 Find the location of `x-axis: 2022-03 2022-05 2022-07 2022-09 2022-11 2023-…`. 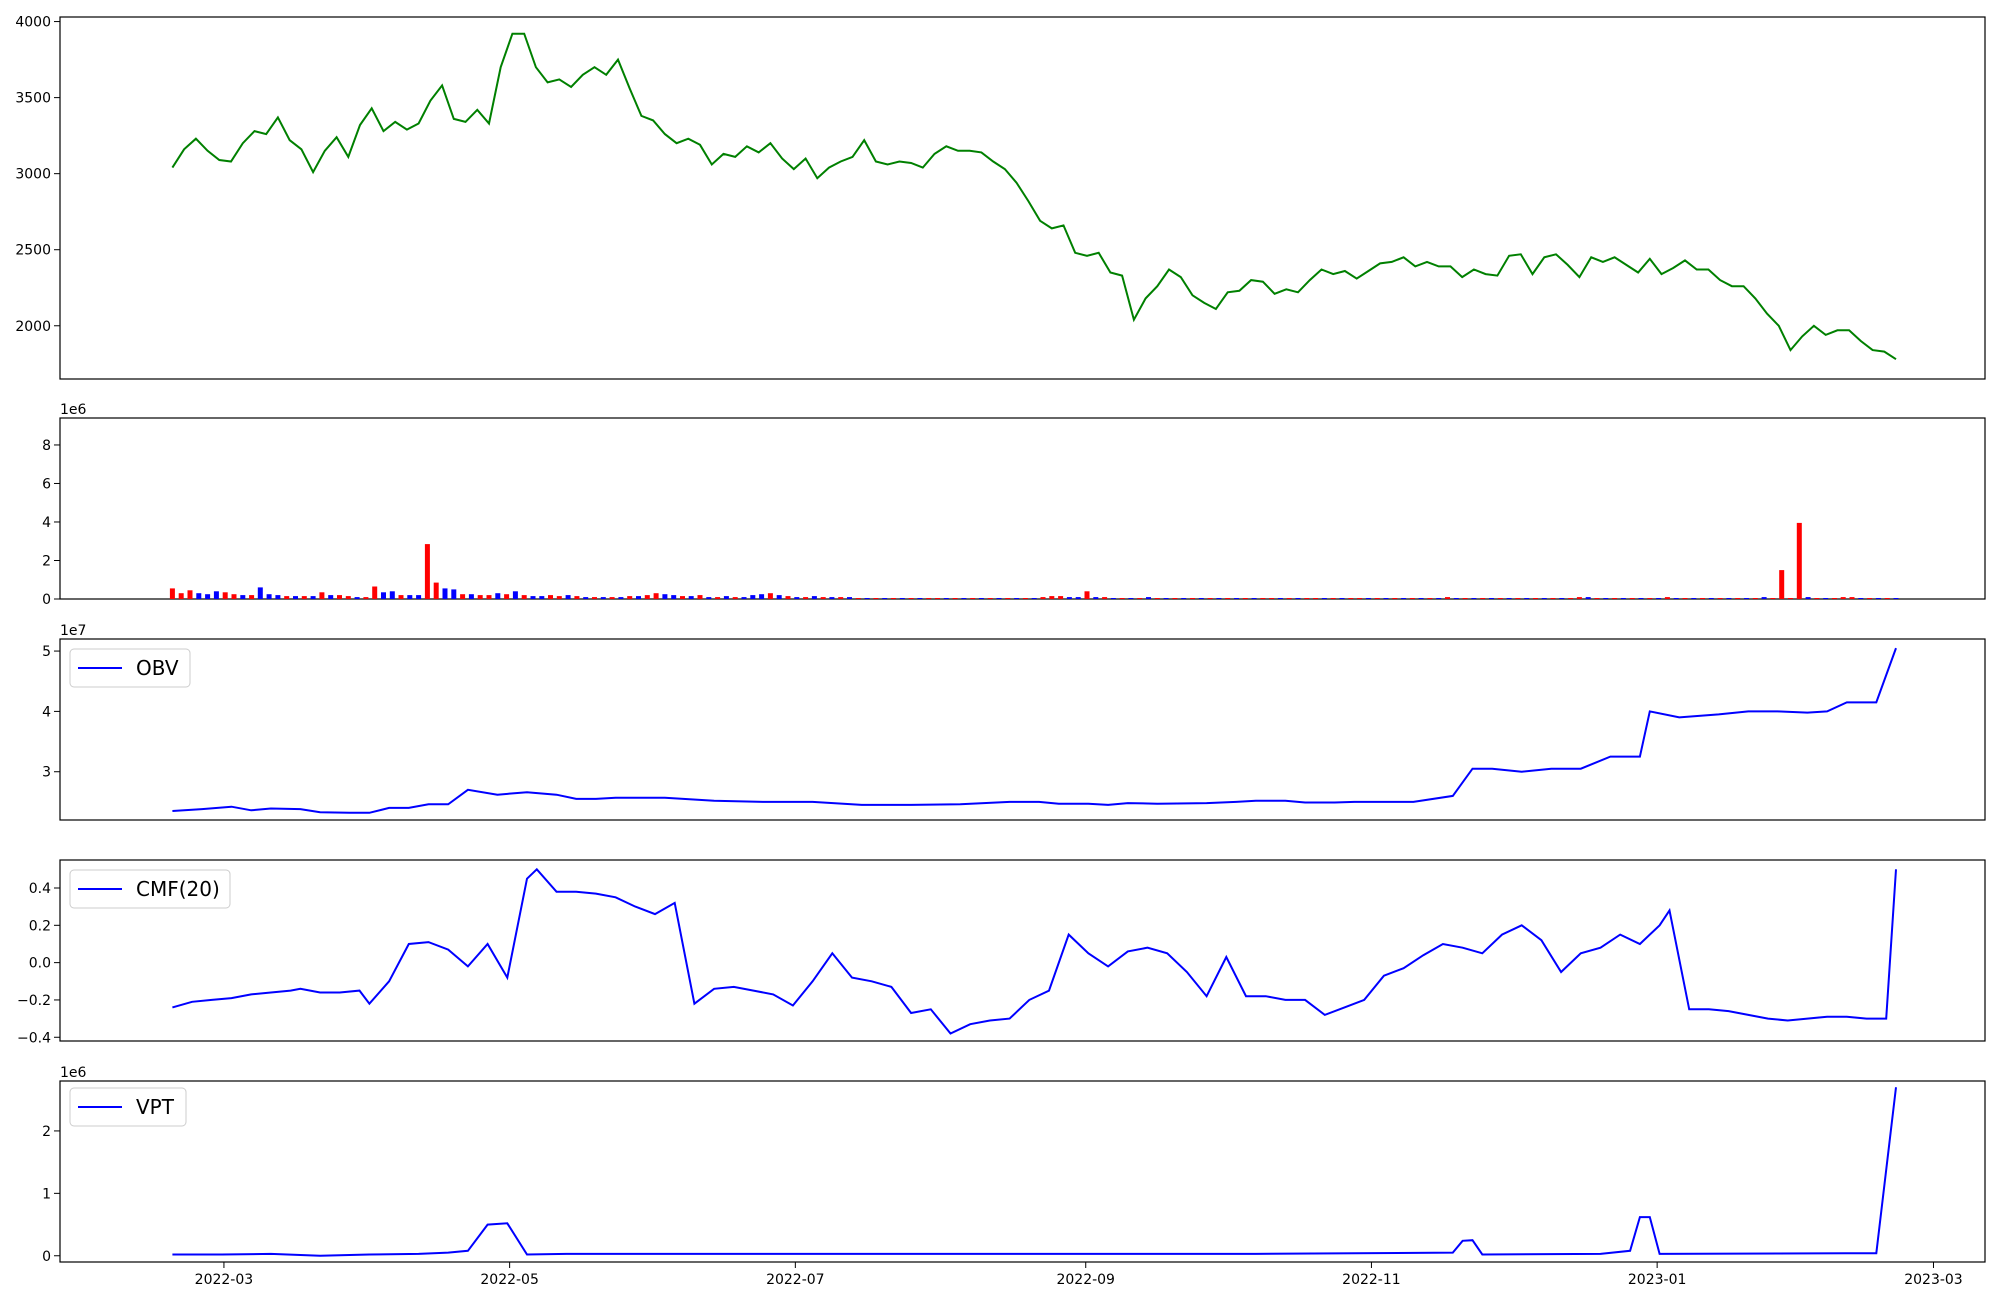

x-axis: 2022-03 2022-05 2022-07 2022-09 2022-11 2023-… is located at coordinates (1079, 1275).